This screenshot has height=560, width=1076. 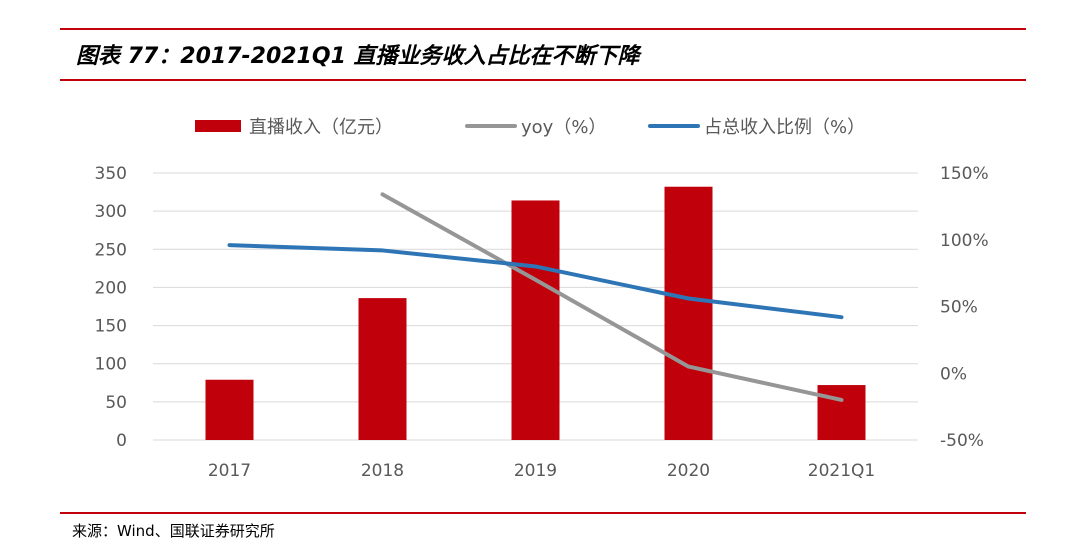 I want to click on y-tick-label: 350, so click(x=111, y=174).